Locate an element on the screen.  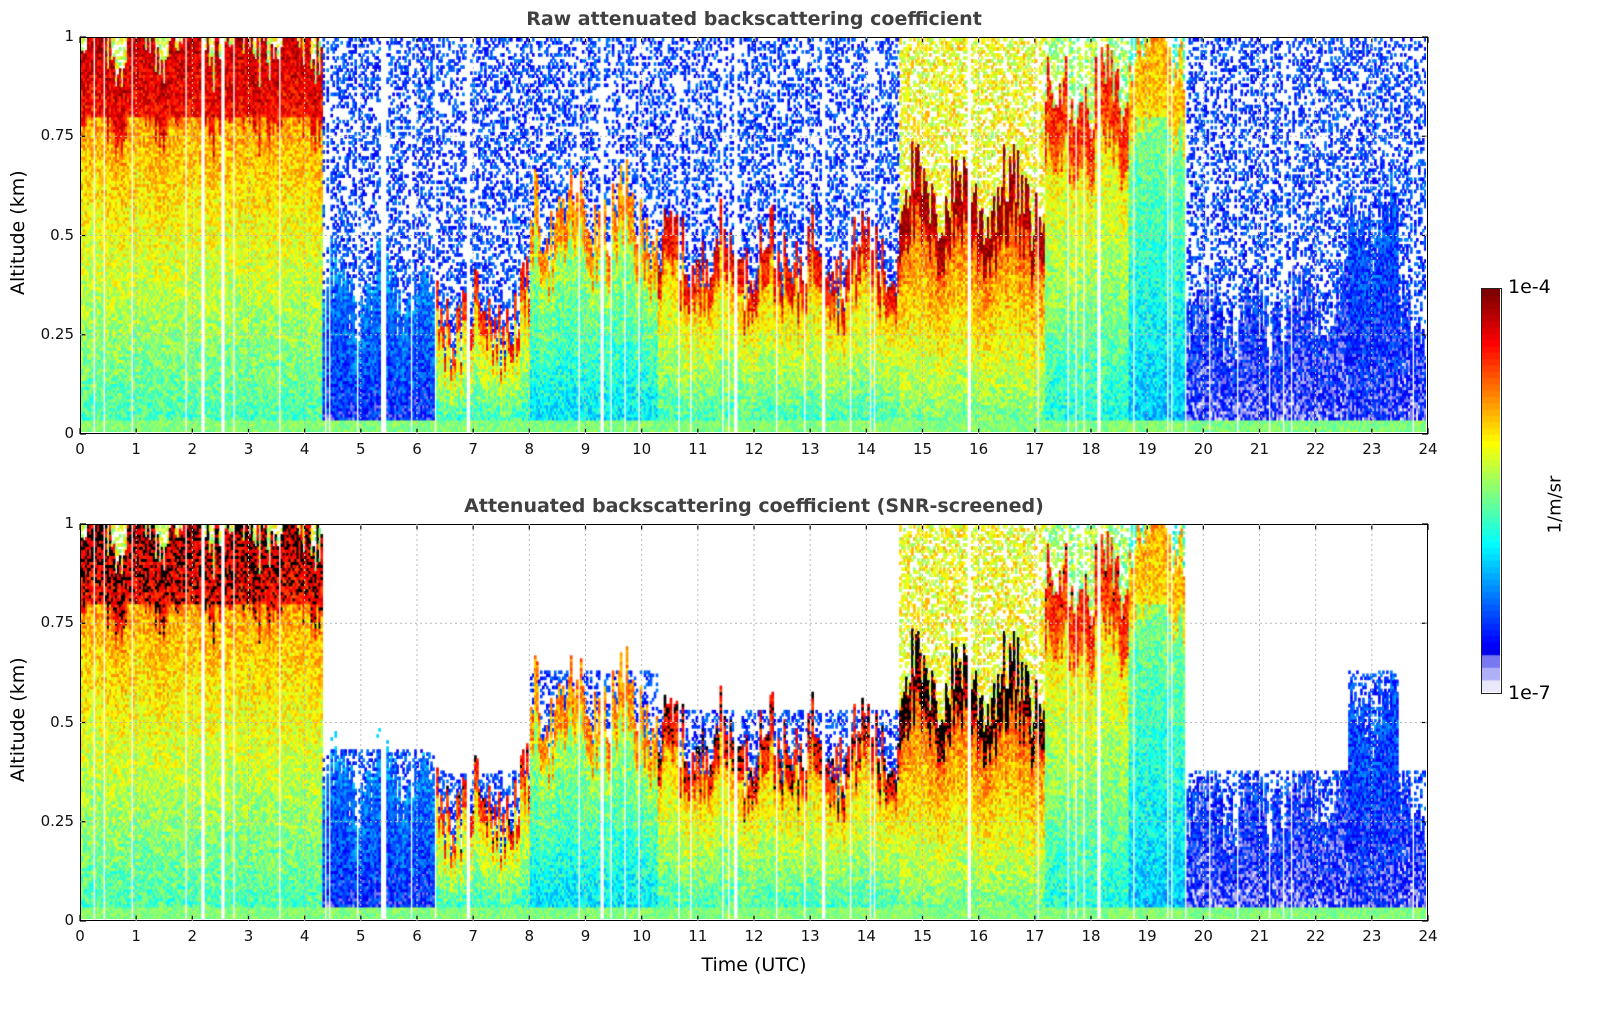
colorbar-min-label: 1e-7 is located at coordinates (1529, 693).